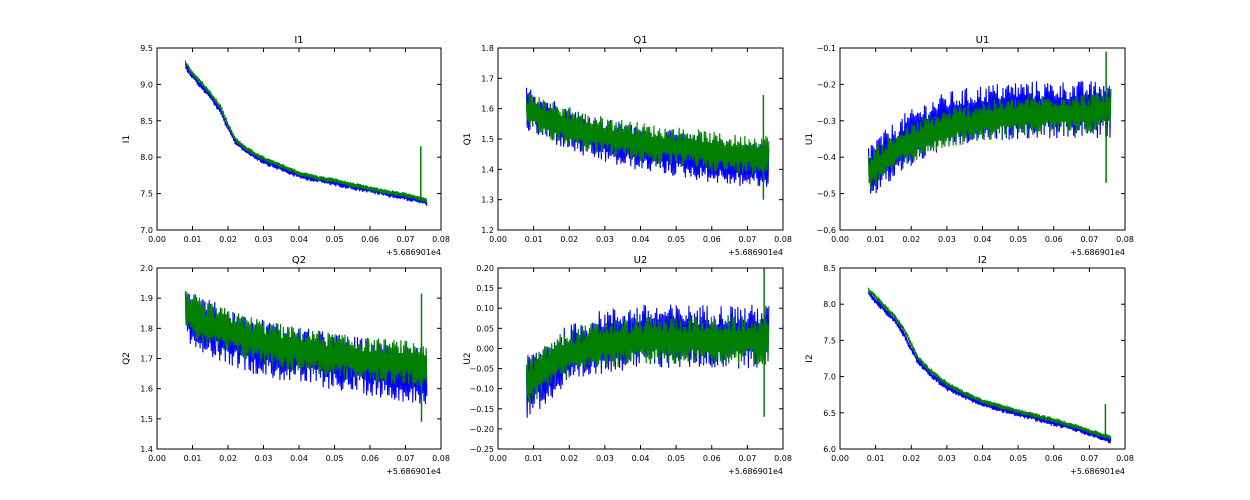 The image size is (1250, 500). What do you see at coordinates (983, 40) in the screenshot?
I see `subplot-title: U1` at bounding box center [983, 40].